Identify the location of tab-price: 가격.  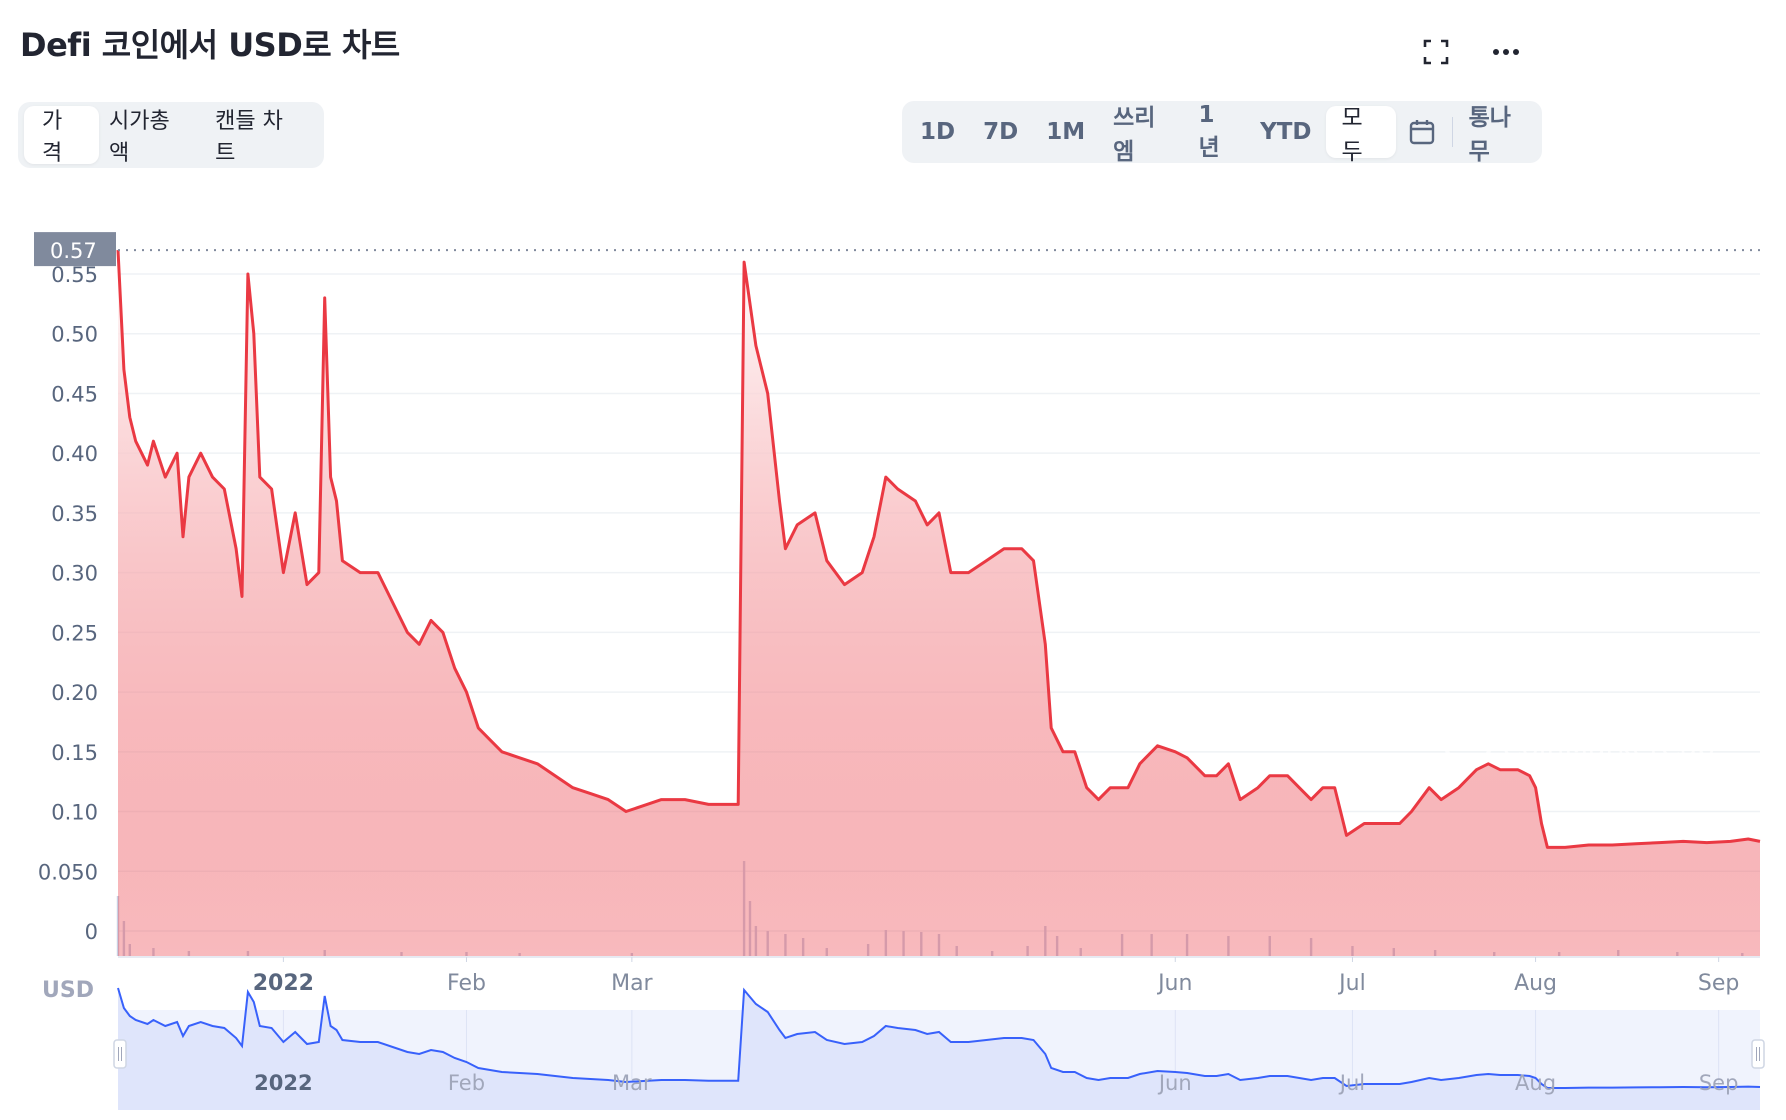
(62, 136).